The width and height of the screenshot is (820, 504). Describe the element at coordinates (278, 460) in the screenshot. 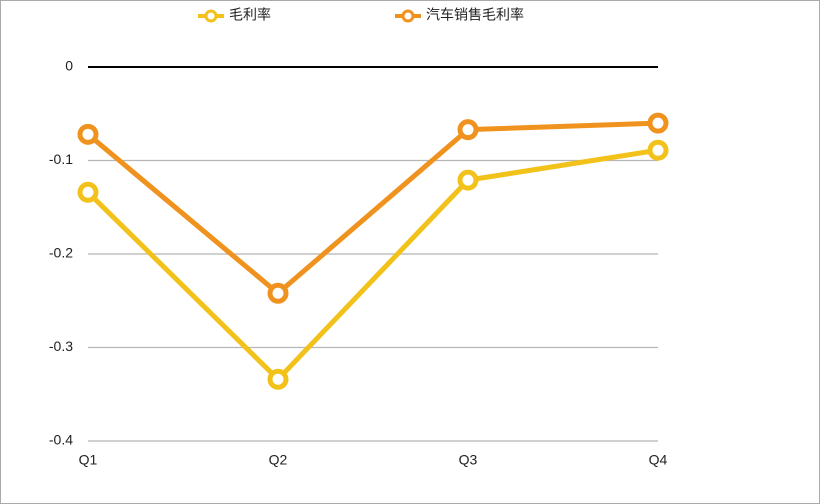

I see `x-tick-label: Q2` at that location.